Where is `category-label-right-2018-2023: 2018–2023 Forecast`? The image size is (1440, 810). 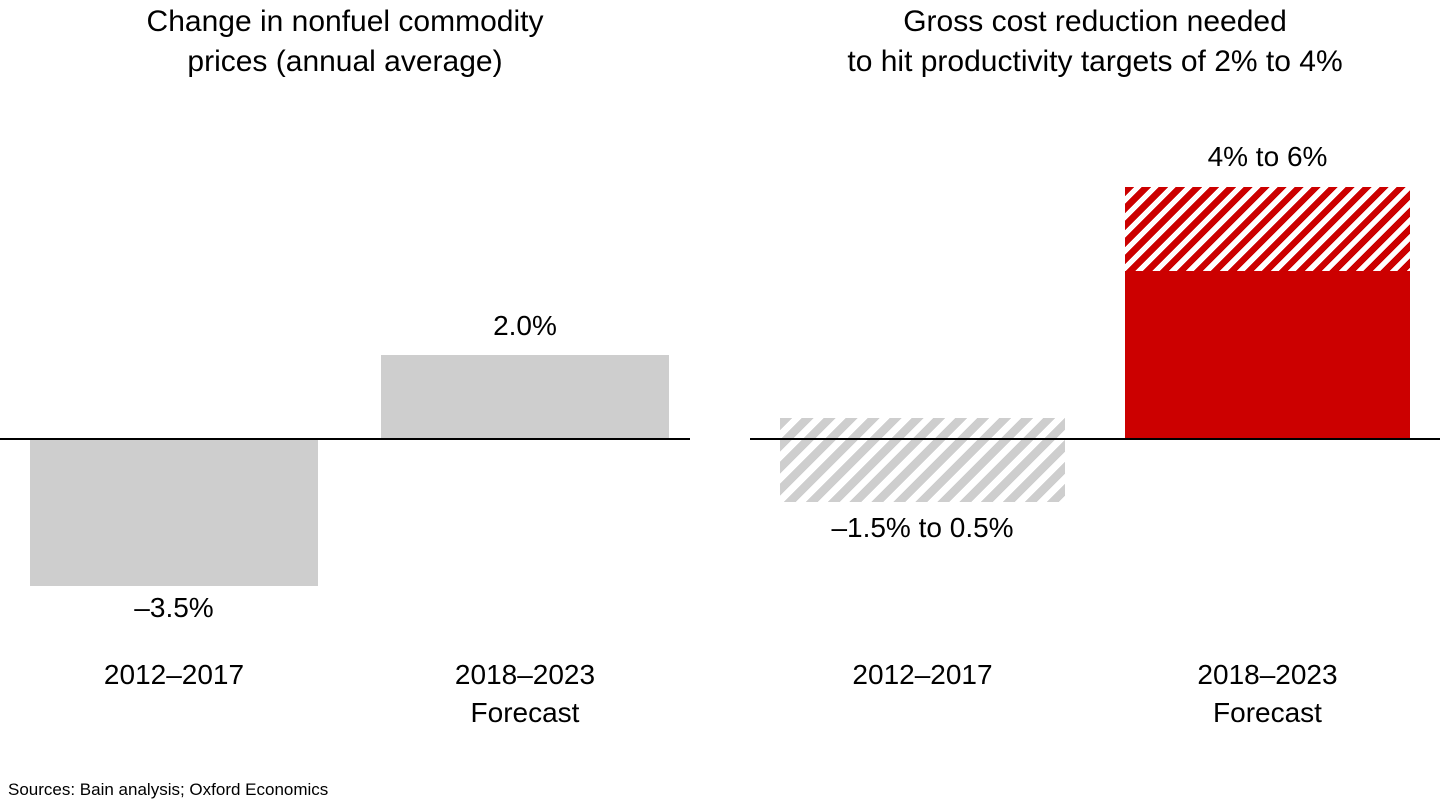
category-label-right-2018-2023: 2018–2023 Forecast is located at coordinates (1267, 693).